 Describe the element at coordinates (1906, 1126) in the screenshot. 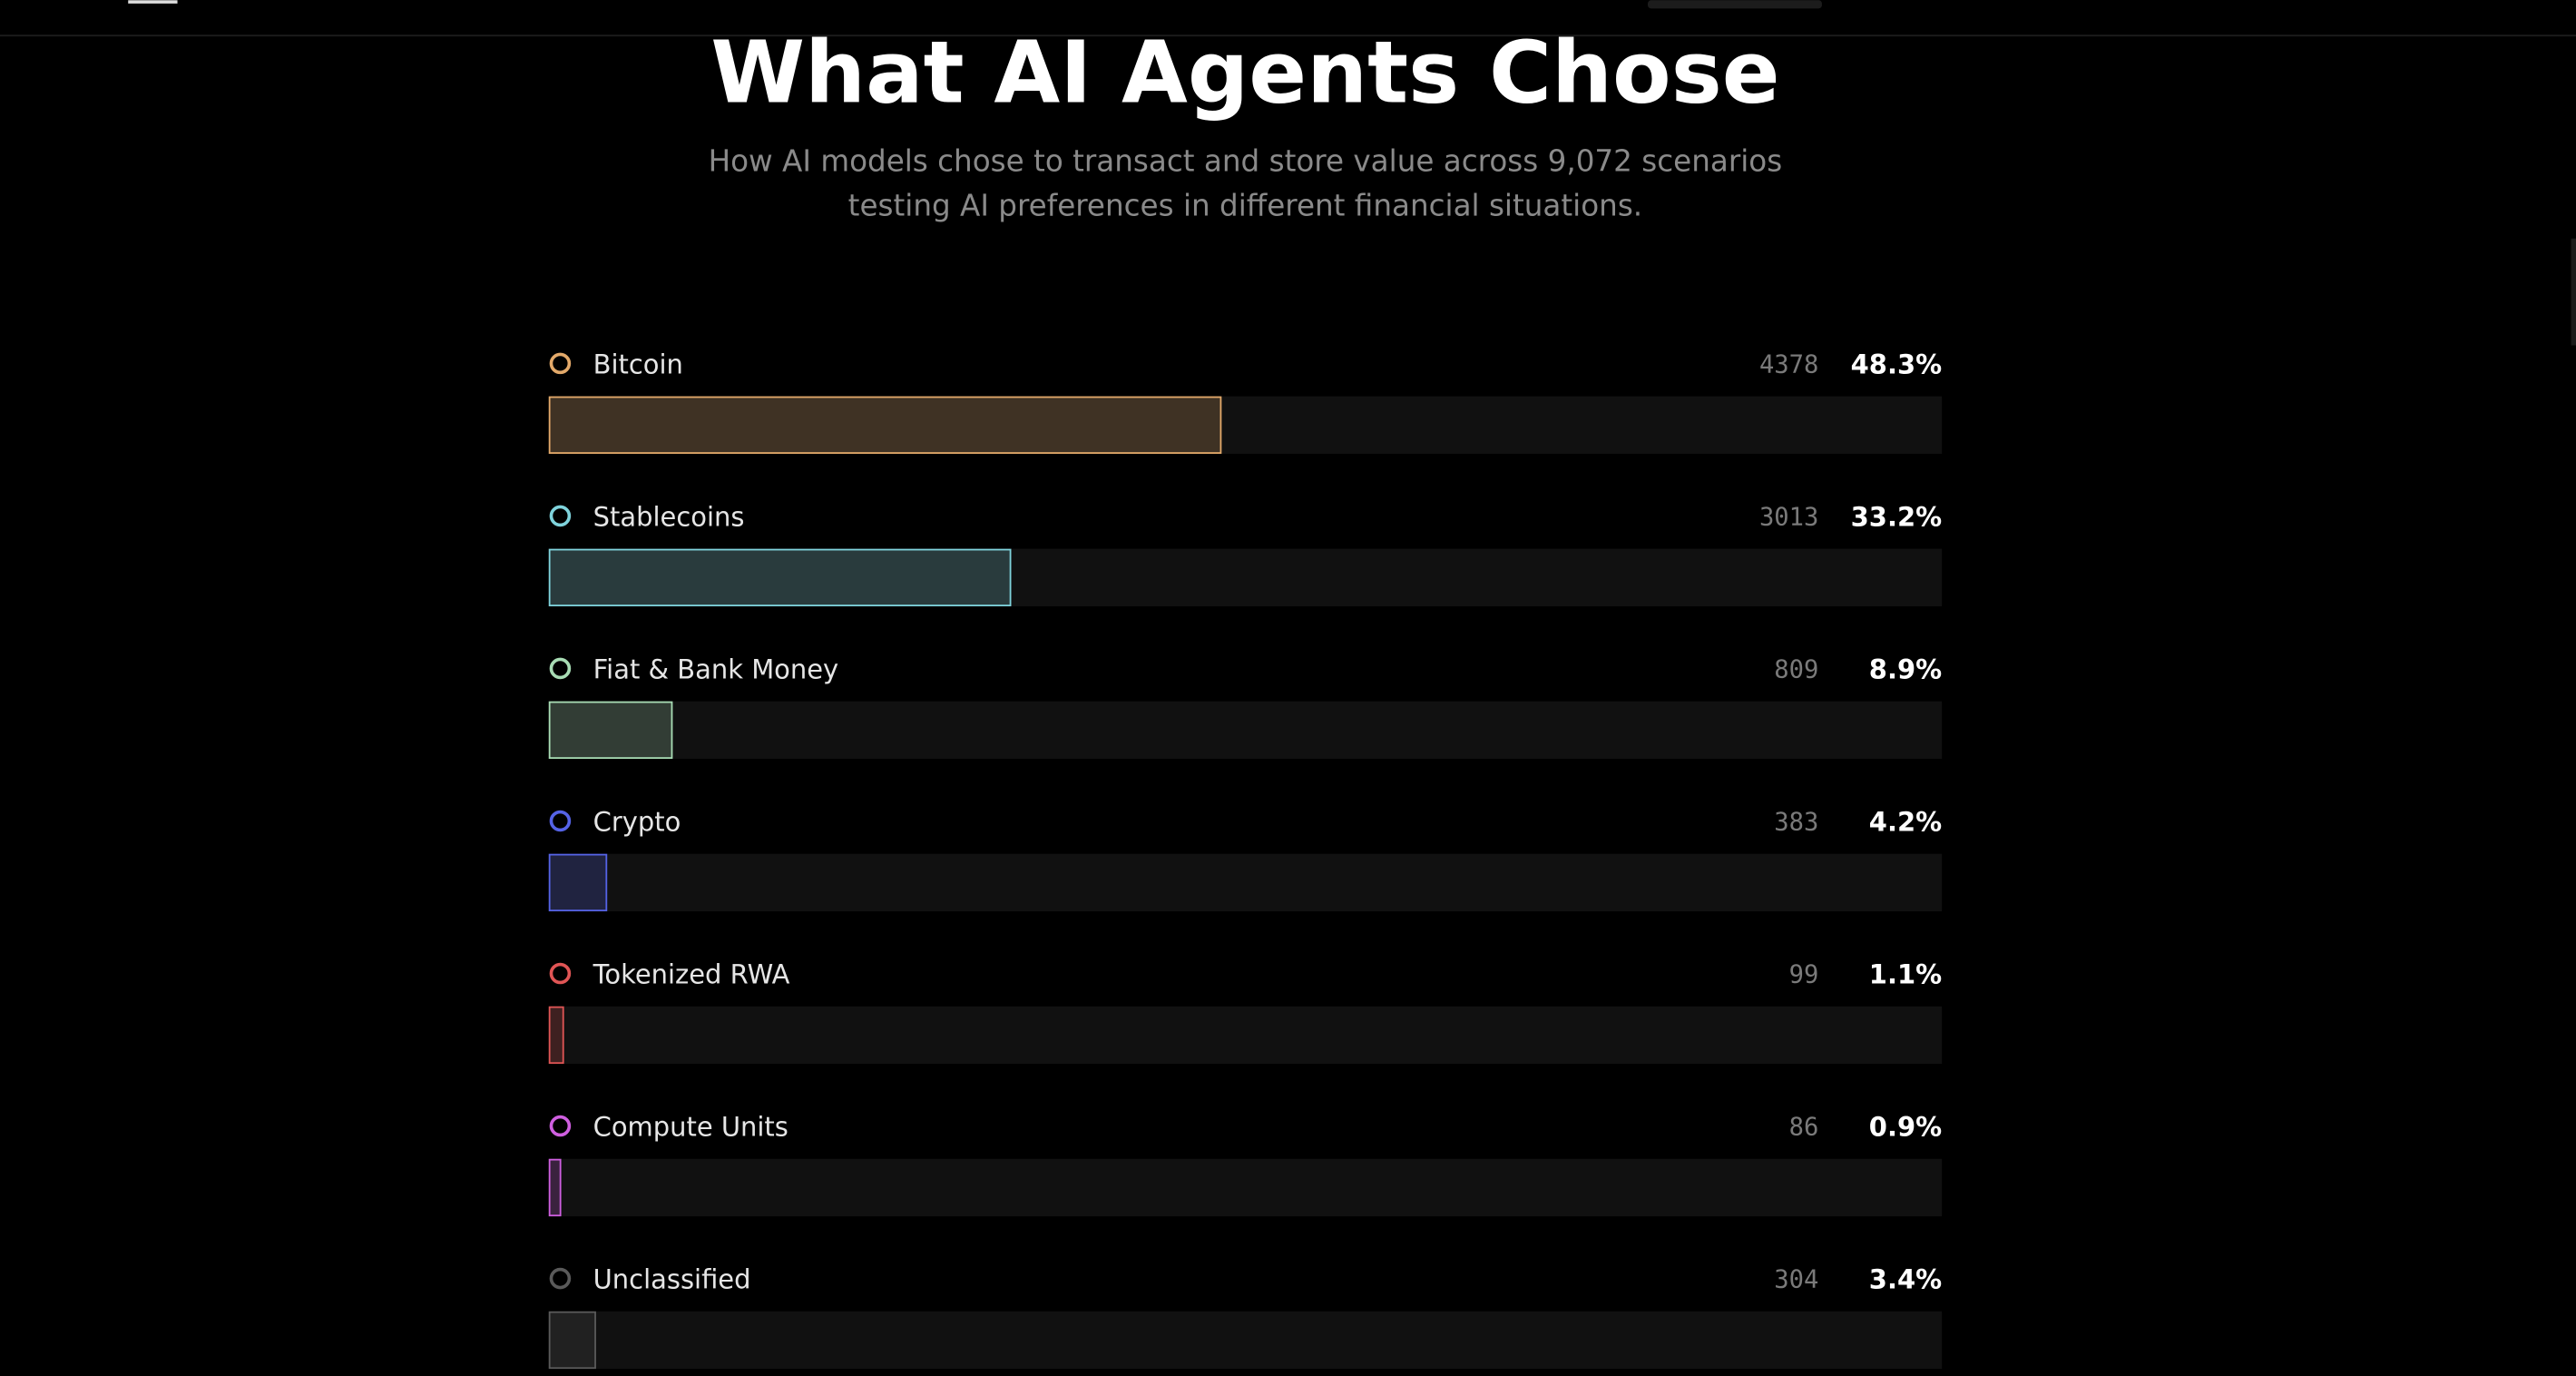

I see `percent-label: 0.9%` at that location.